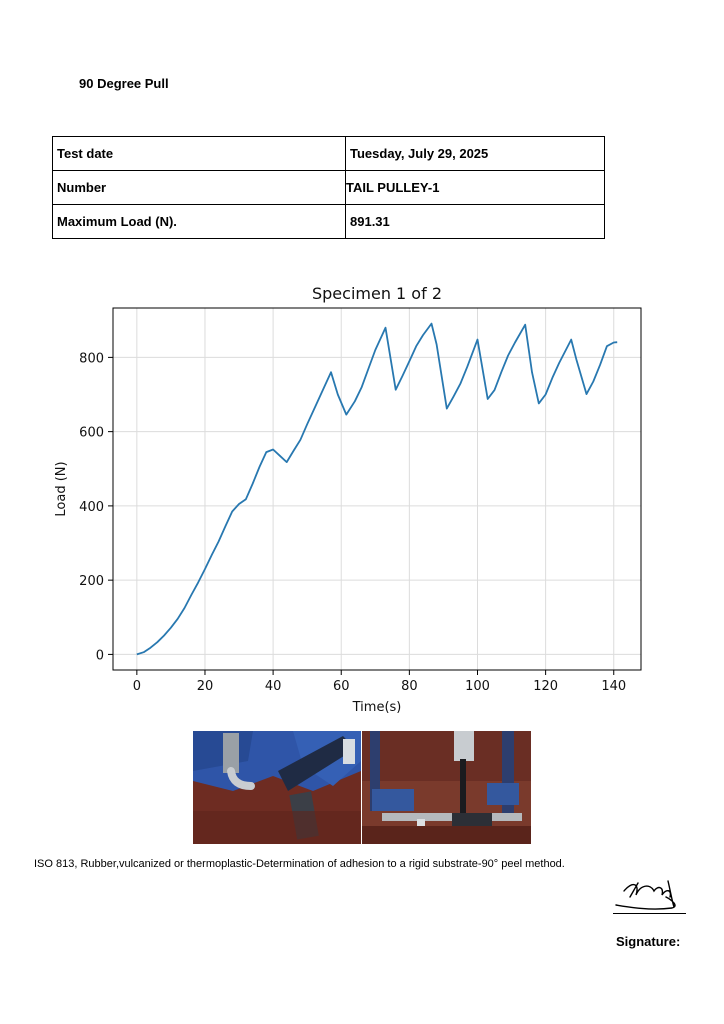 This screenshot has height=1024, width=724. What do you see at coordinates (91, 433) in the screenshot?
I see `y-tick-label: 600` at bounding box center [91, 433].